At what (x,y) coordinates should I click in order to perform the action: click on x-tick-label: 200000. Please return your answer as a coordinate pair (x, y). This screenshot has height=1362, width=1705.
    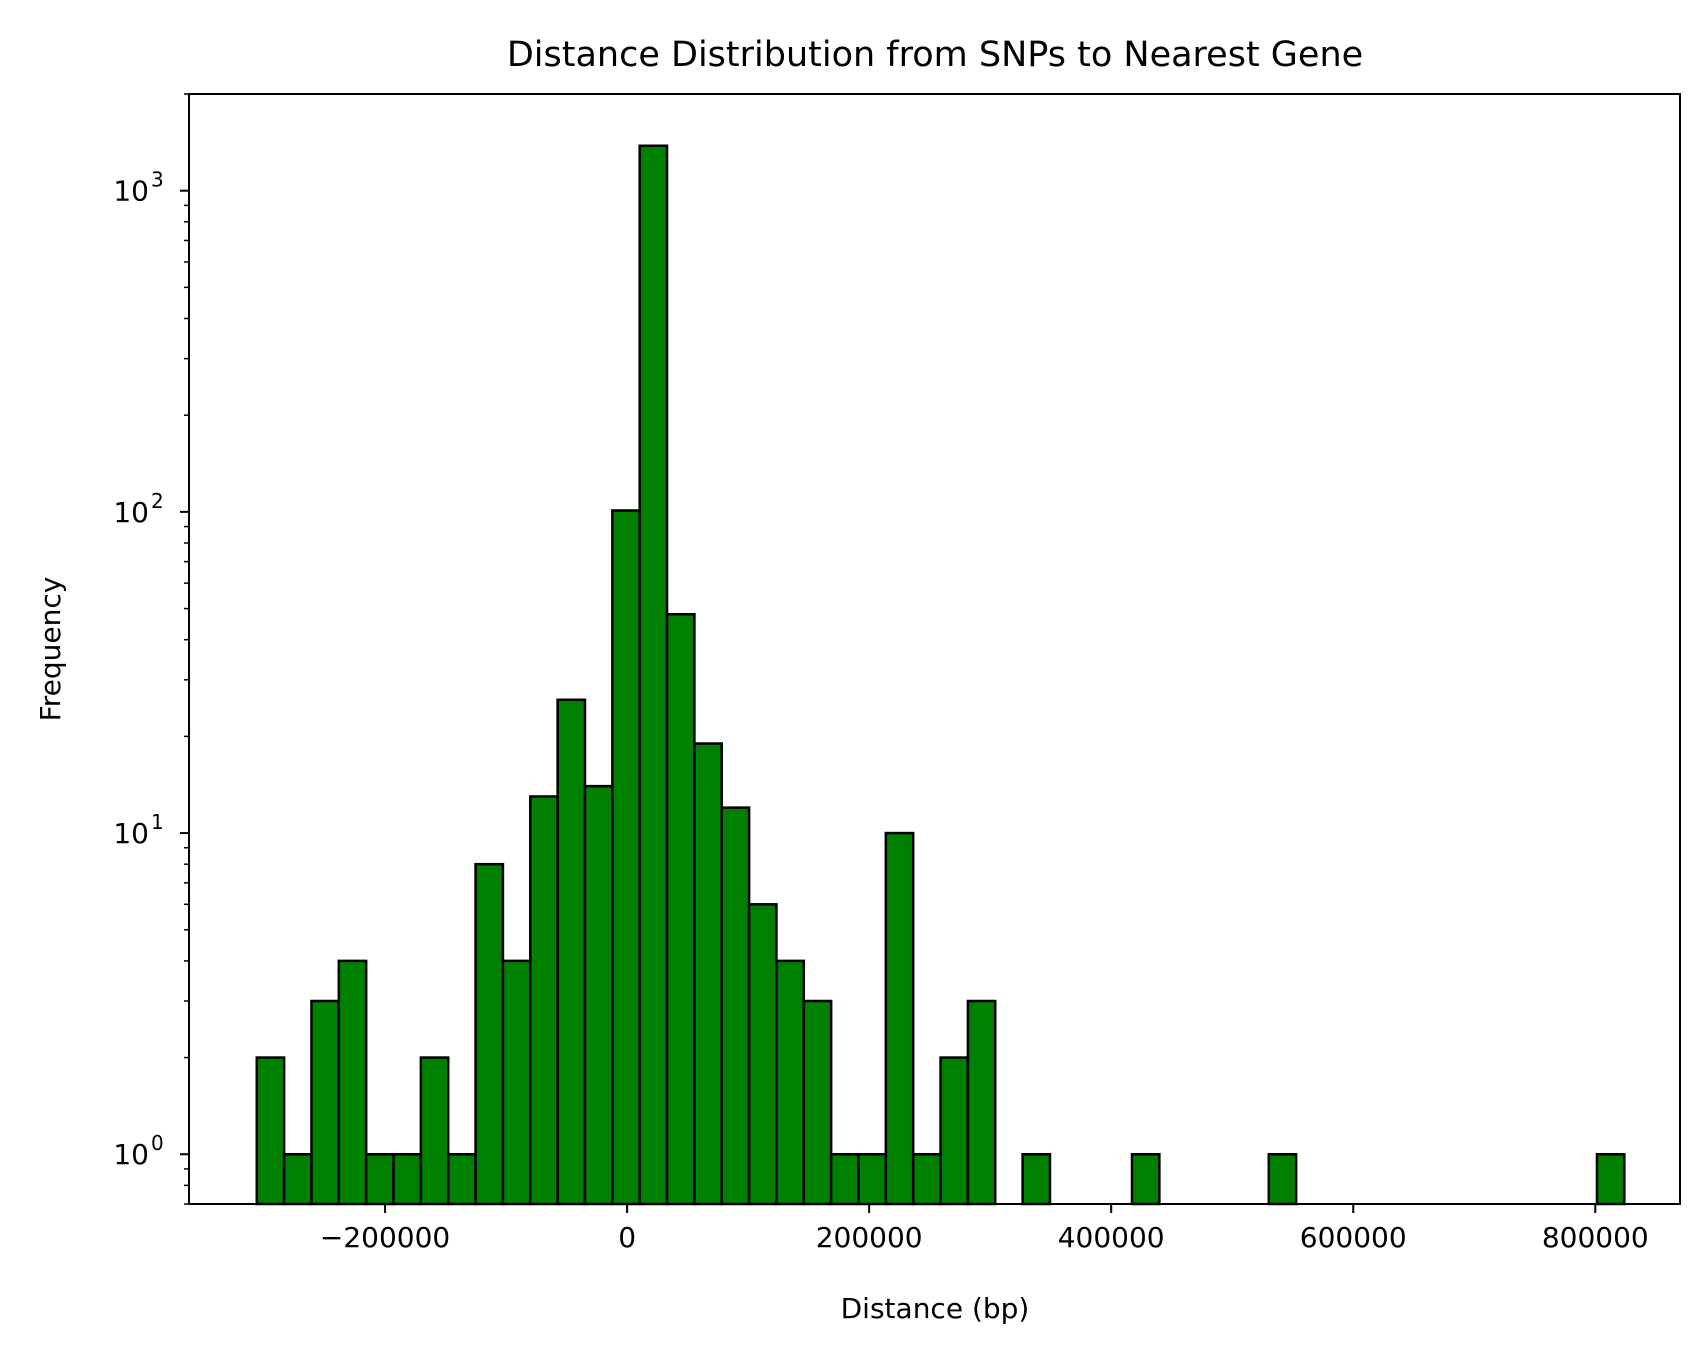
    Looking at the image, I should click on (869, 1237).